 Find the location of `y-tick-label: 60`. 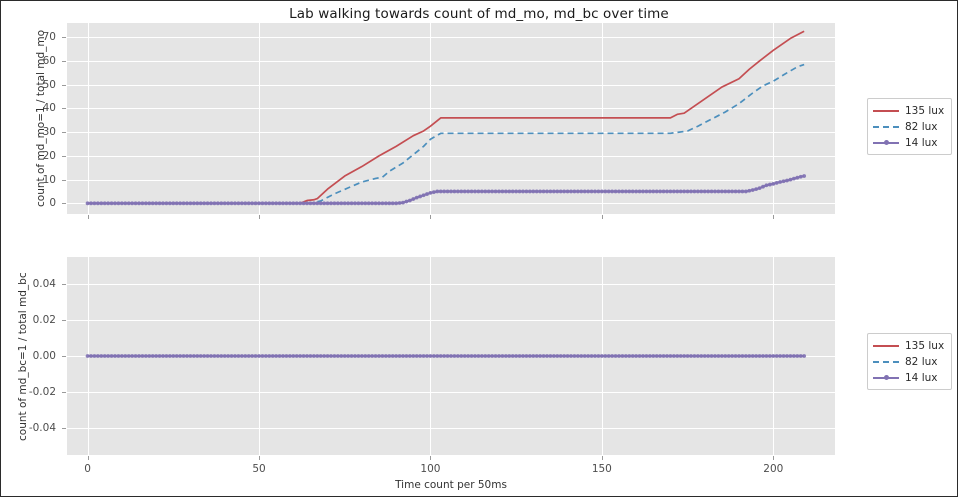

y-tick-label: 60 is located at coordinates (49, 60).